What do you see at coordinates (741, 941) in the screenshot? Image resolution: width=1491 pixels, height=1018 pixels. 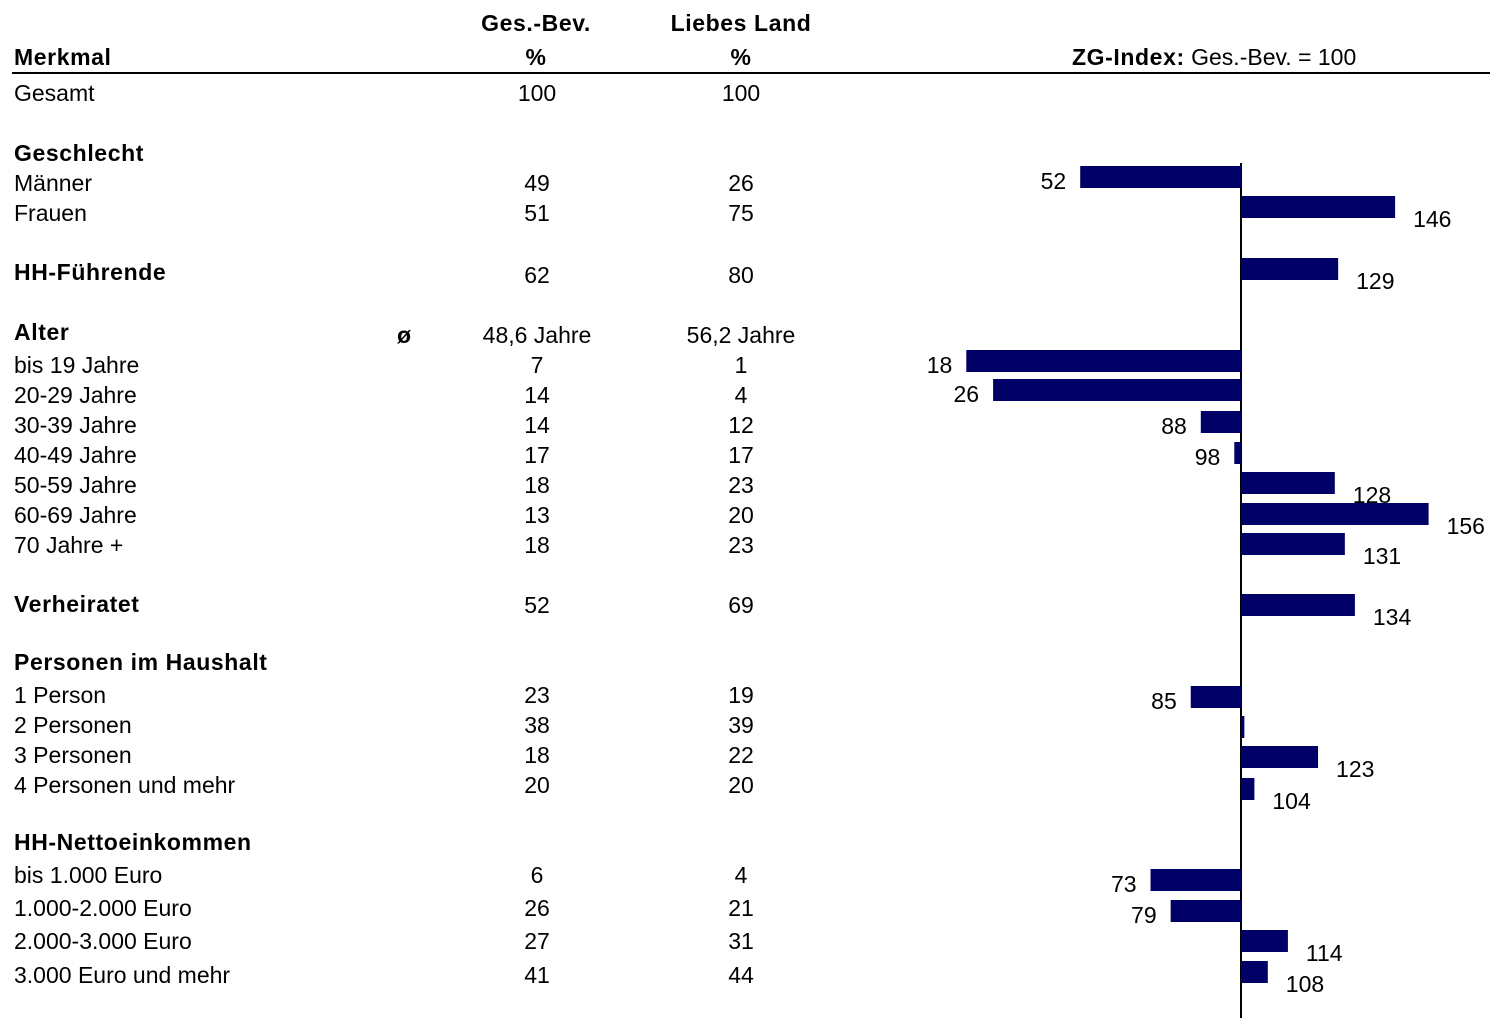 I see `liebes-land-value: 31` at bounding box center [741, 941].